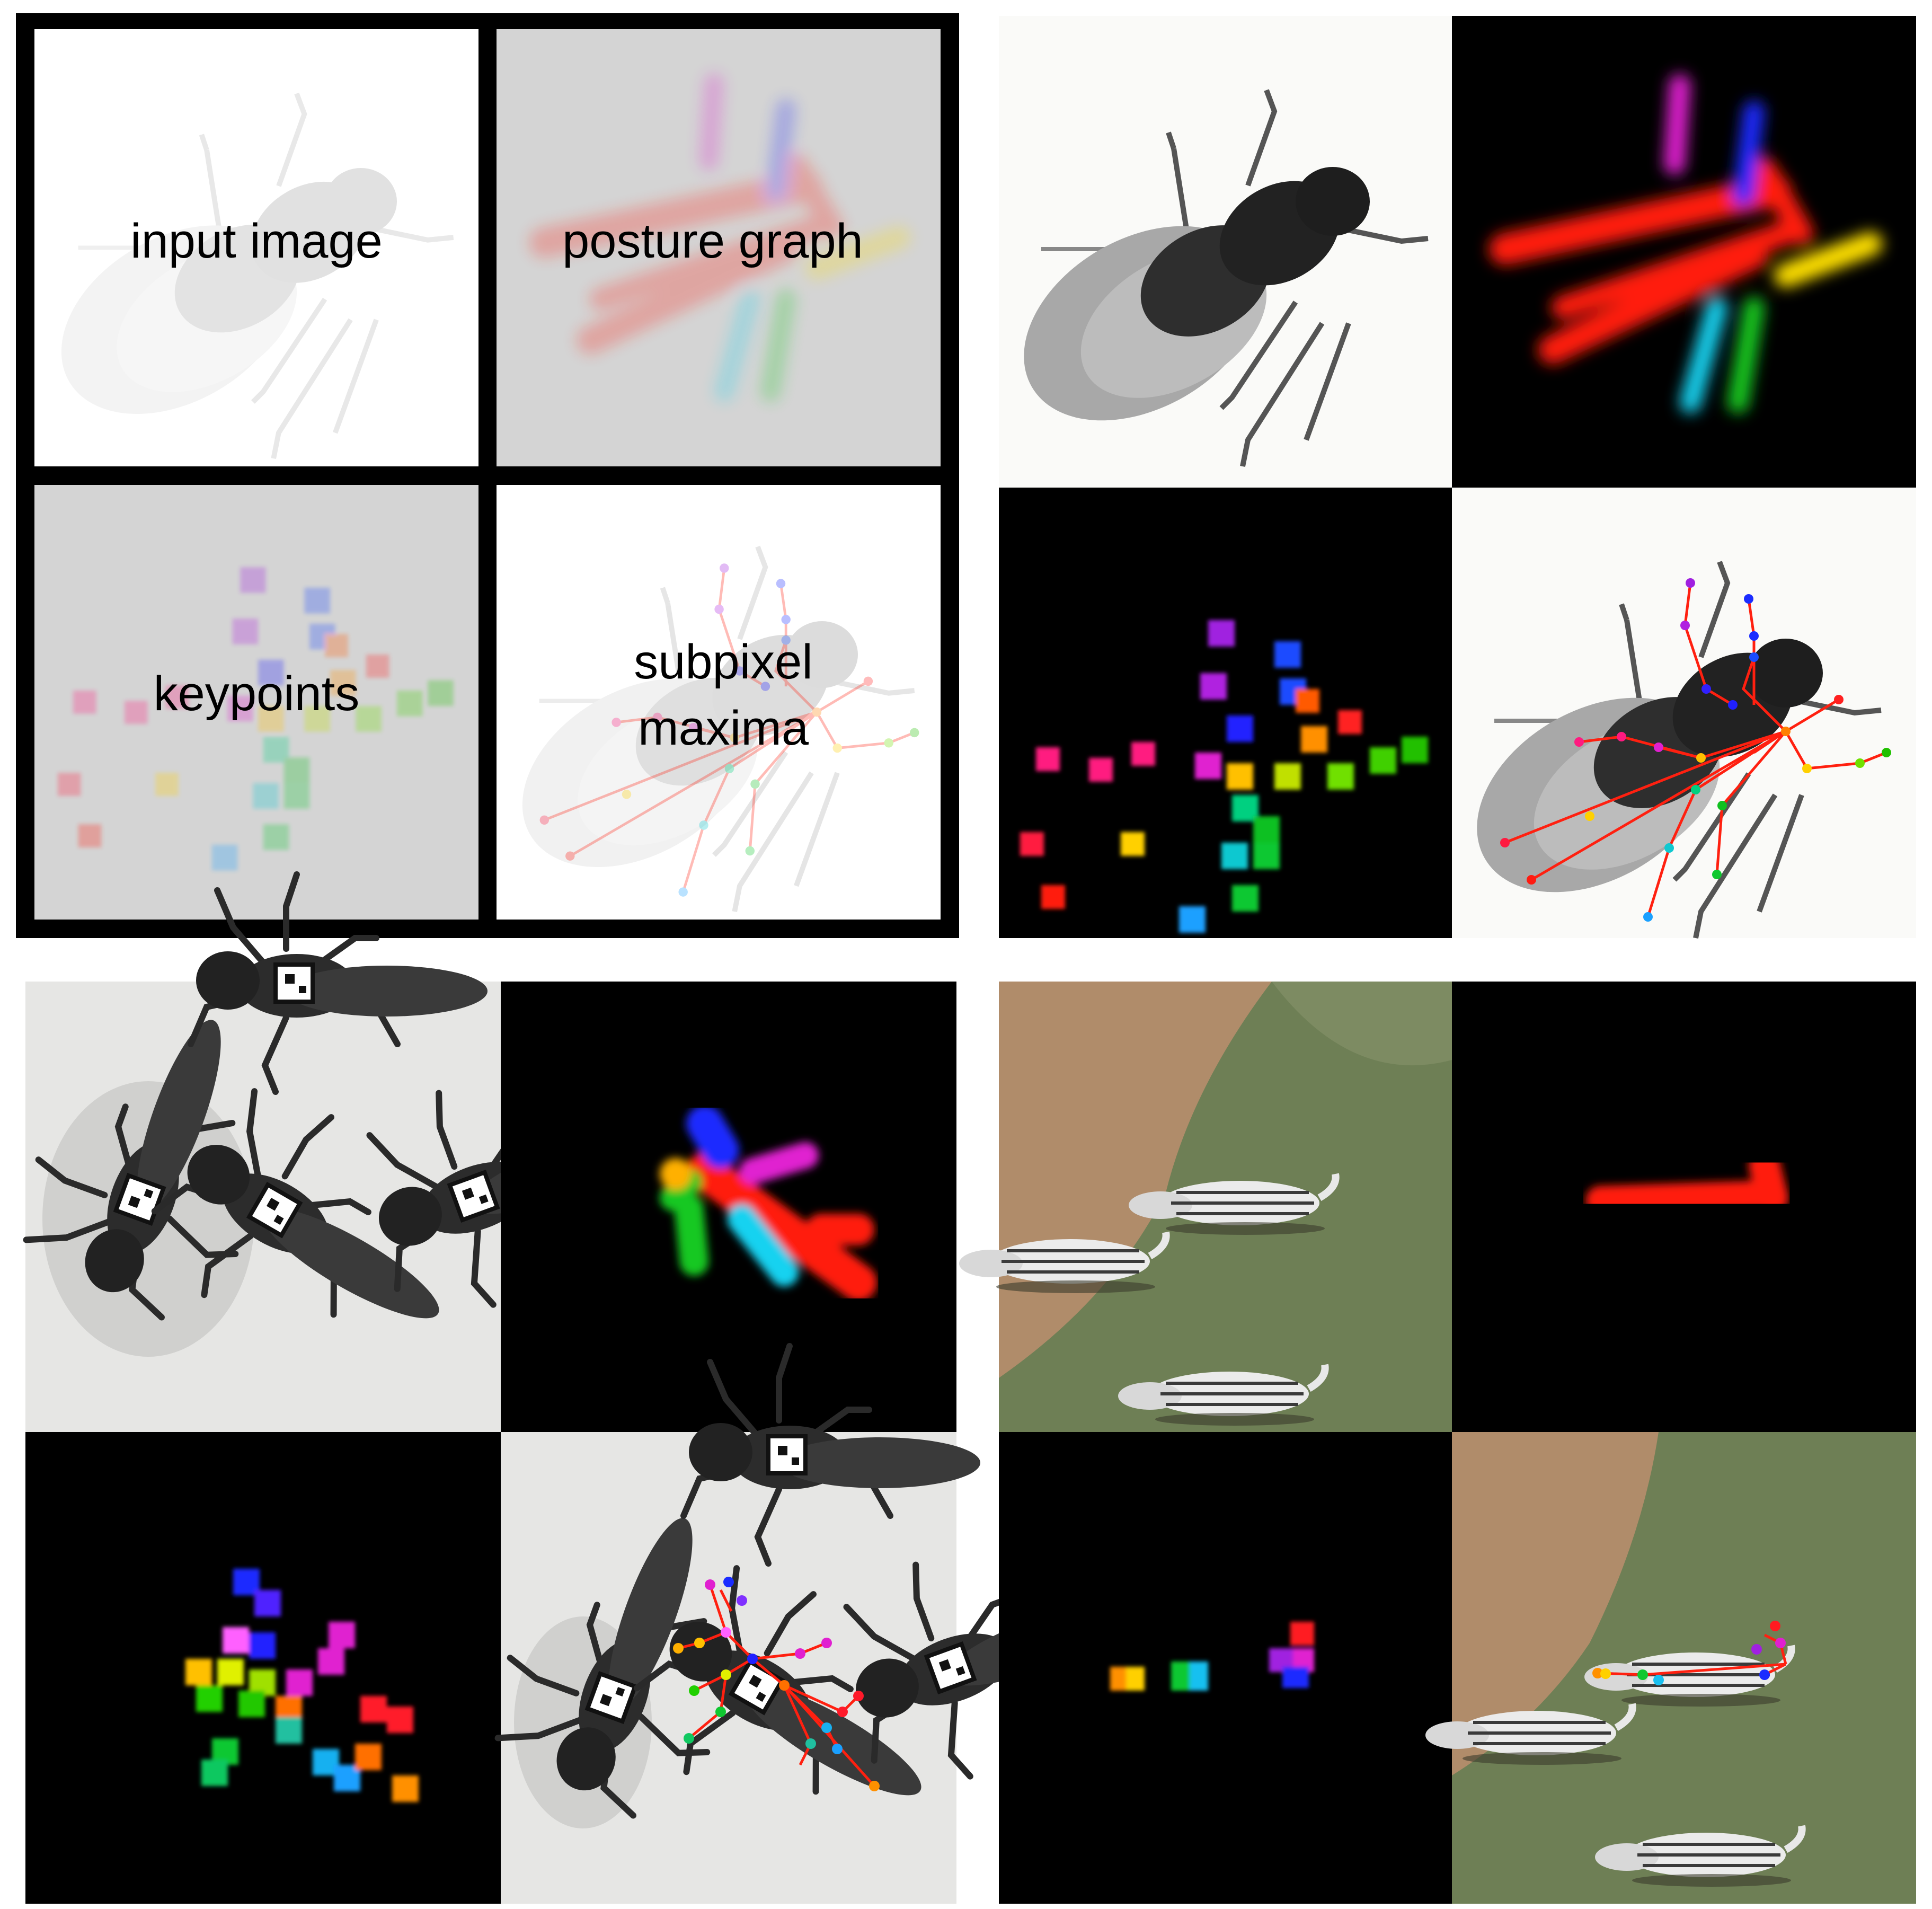 The height and width of the screenshot is (1909, 1932). What do you see at coordinates (257, 694) in the screenshot?
I see `legend-keypoints-label: keypoints` at bounding box center [257, 694].